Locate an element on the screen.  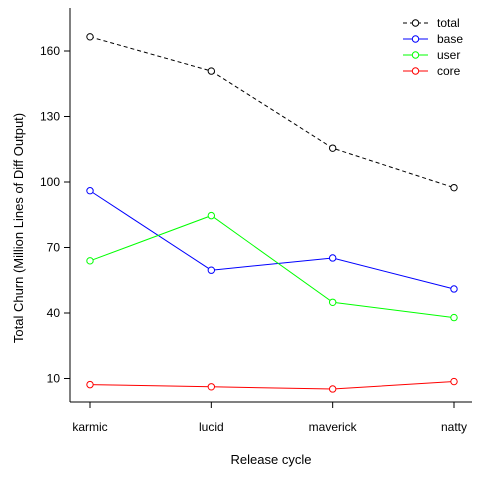
x-tick-label: lucid is located at coordinates (211, 427).